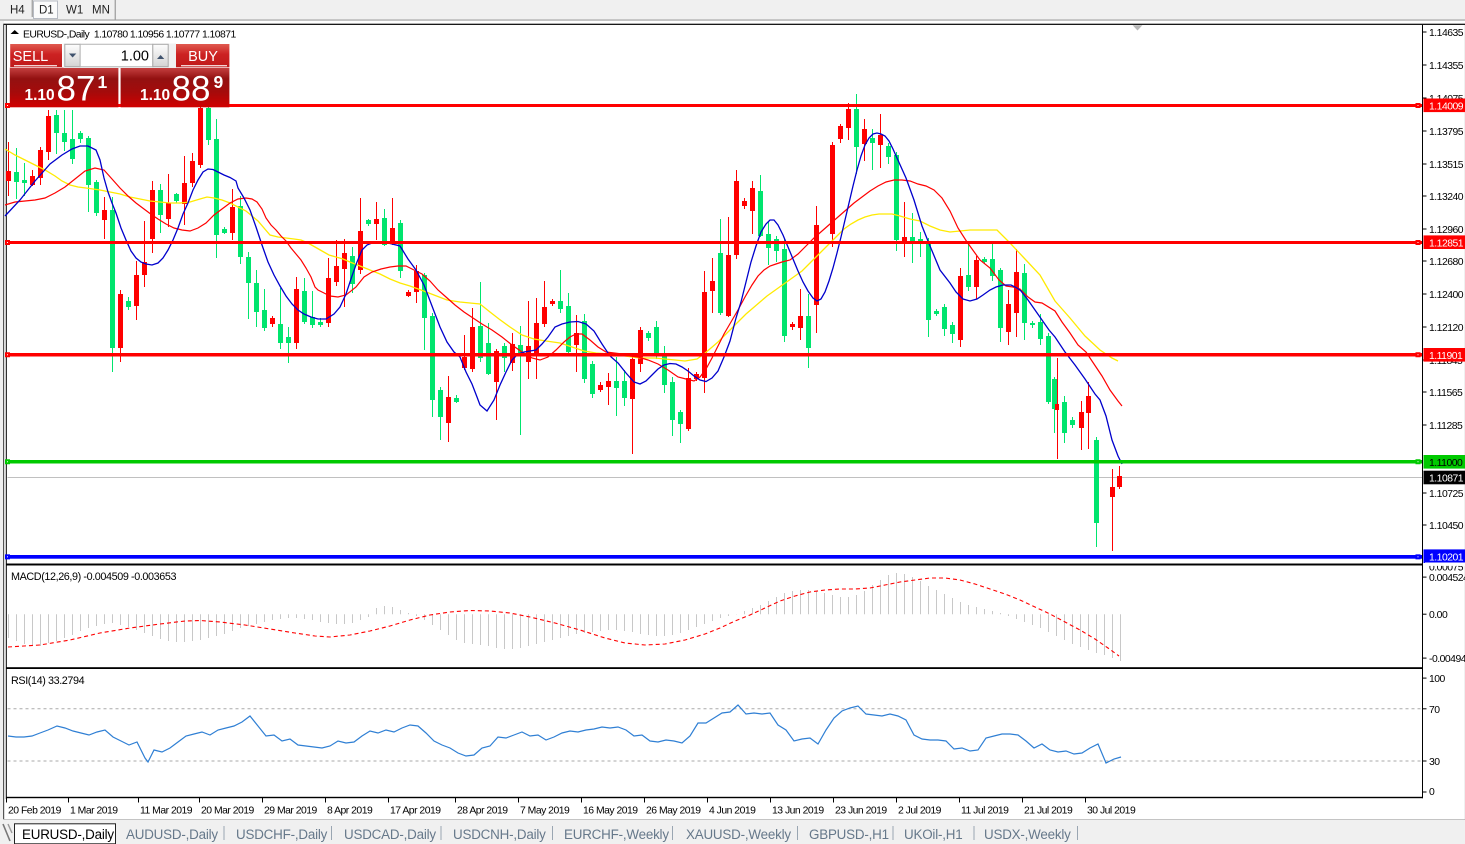 The image size is (1465, 844). What do you see at coordinates (1446, 66) in the screenshot?
I see `svg-text: 1.14355` at bounding box center [1446, 66].